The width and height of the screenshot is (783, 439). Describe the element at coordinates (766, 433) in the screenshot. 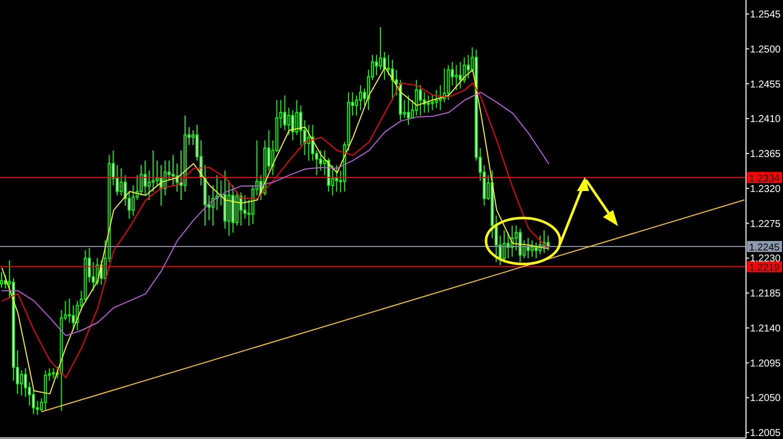

I see `y-tick-label: 1.2005` at that location.